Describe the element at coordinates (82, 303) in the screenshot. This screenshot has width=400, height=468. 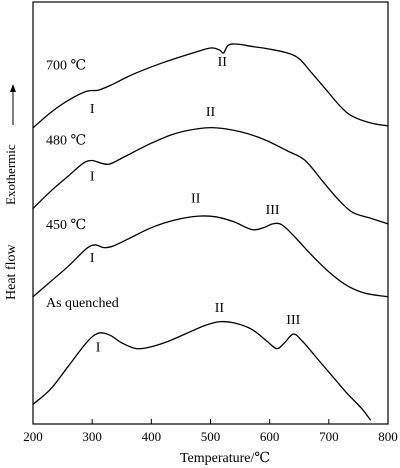
I see `series-label: As quenched` at that location.